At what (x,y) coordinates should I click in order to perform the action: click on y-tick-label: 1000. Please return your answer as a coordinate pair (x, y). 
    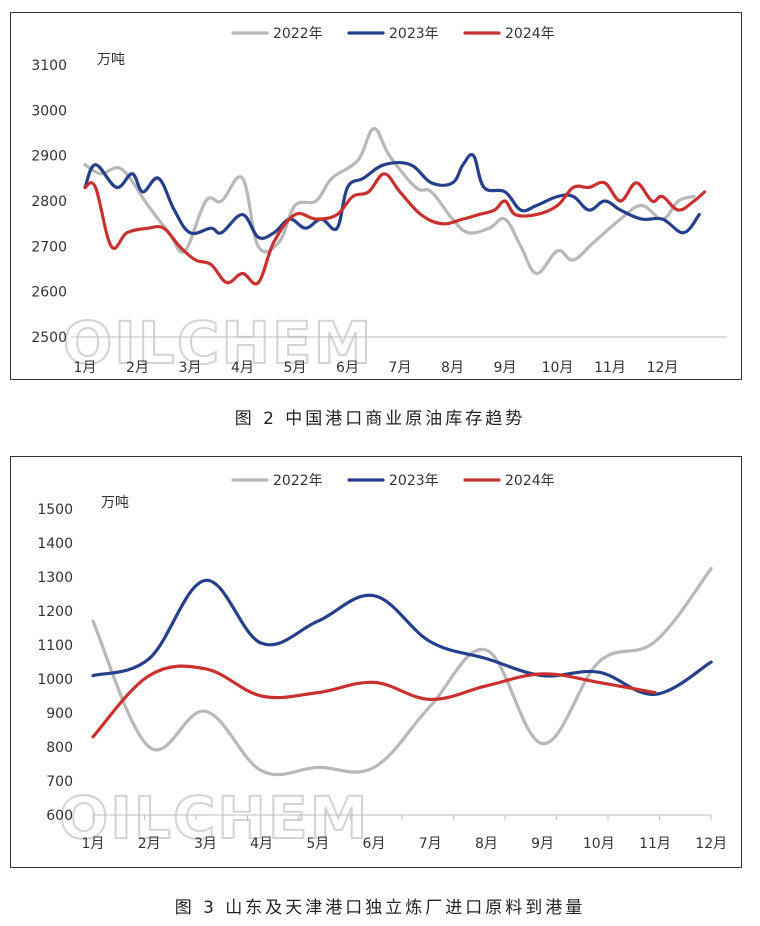
    Looking at the image, I should click on (55, 680).